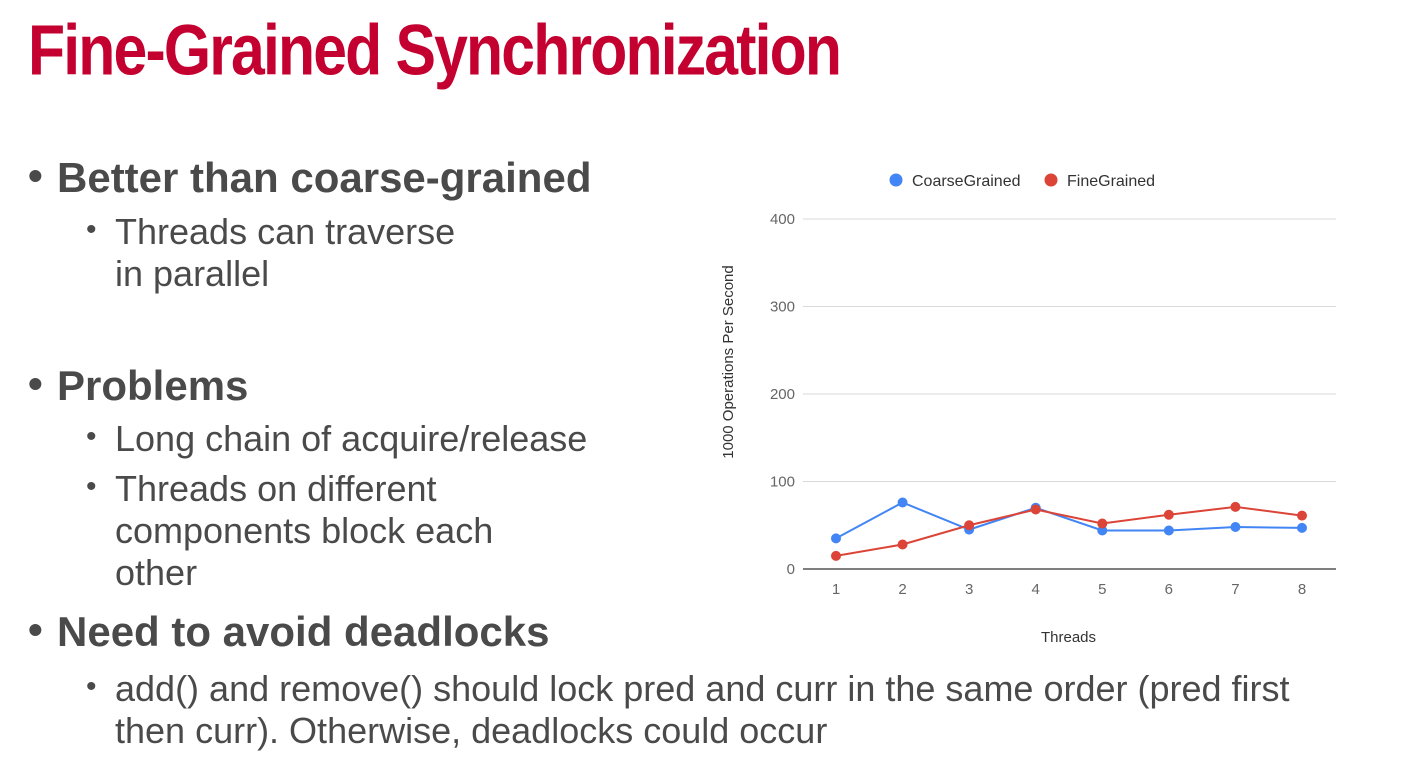 Image resolution: width=1425 pixels, height=768 pixels. Describe the element at coordinates (966, 181) in the screenshot. I see `legend-label: CoarseGrained` at that location.